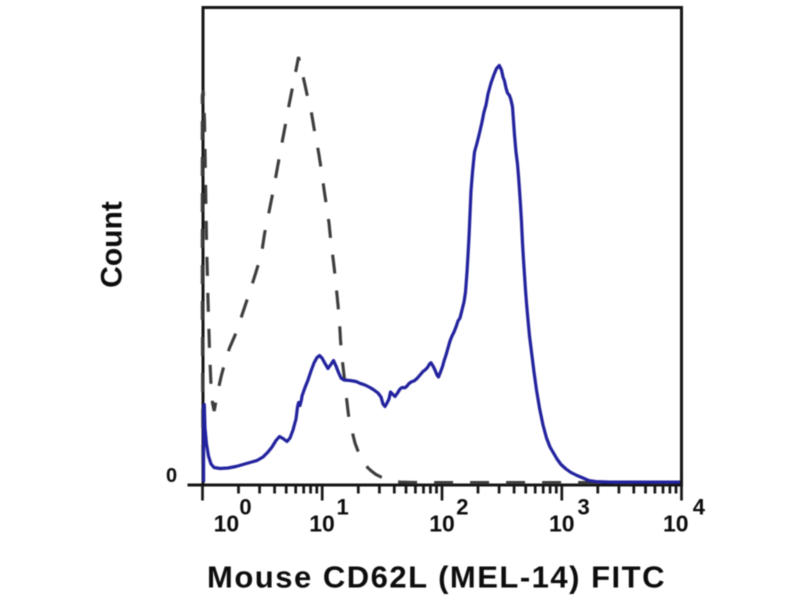 This screenshot has width=800, height=600. Describe the element at coordinates (112, 244) in the screenshot. I see `svg-text: Count` at that location.